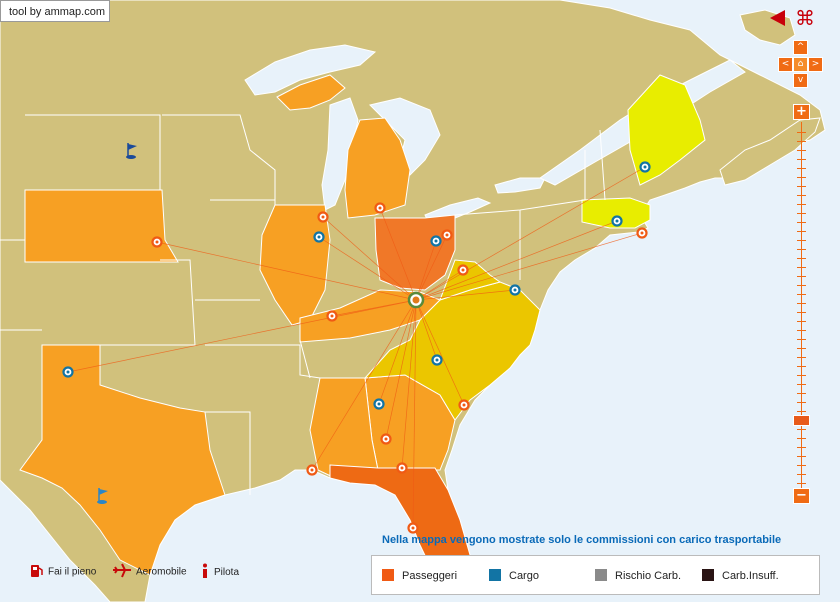  I want to click on zoom-slider-thumb, so click(801, 420).